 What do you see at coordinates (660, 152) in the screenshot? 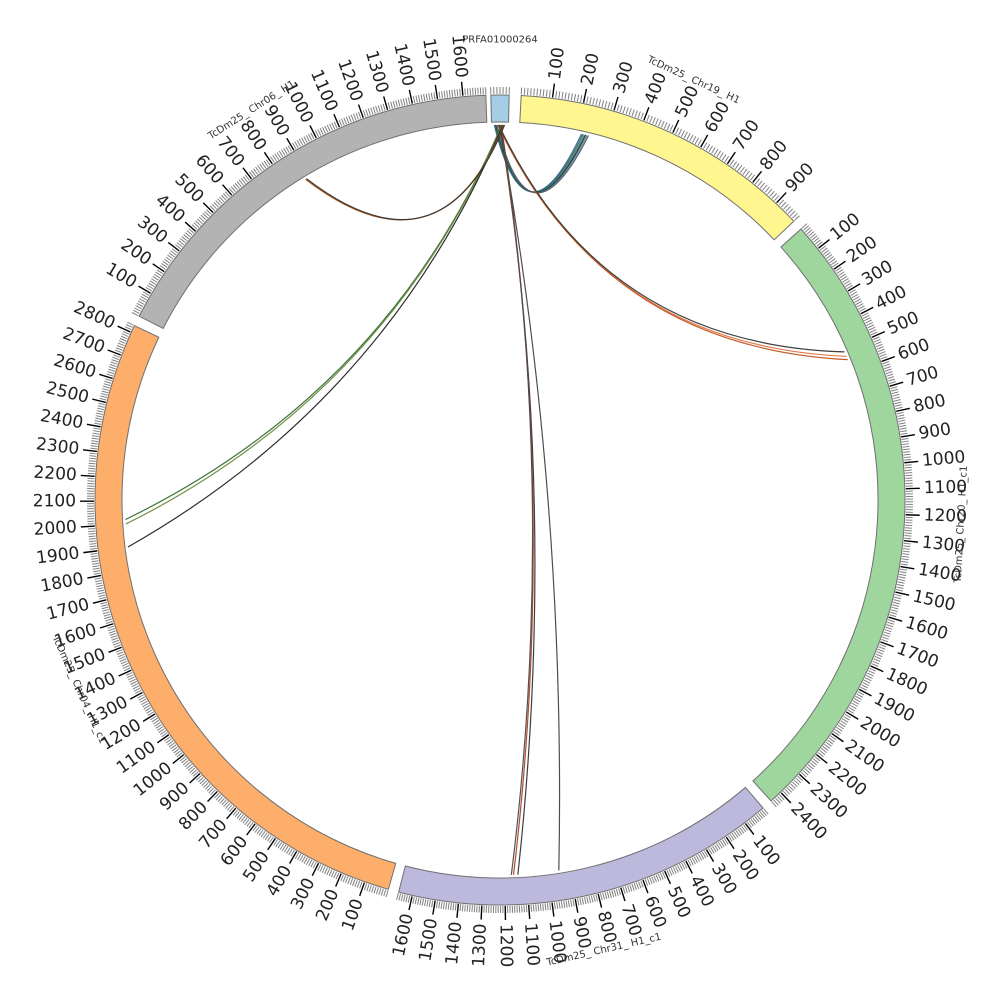
I see `ticks-chr19` at bounding box center [660, 152].